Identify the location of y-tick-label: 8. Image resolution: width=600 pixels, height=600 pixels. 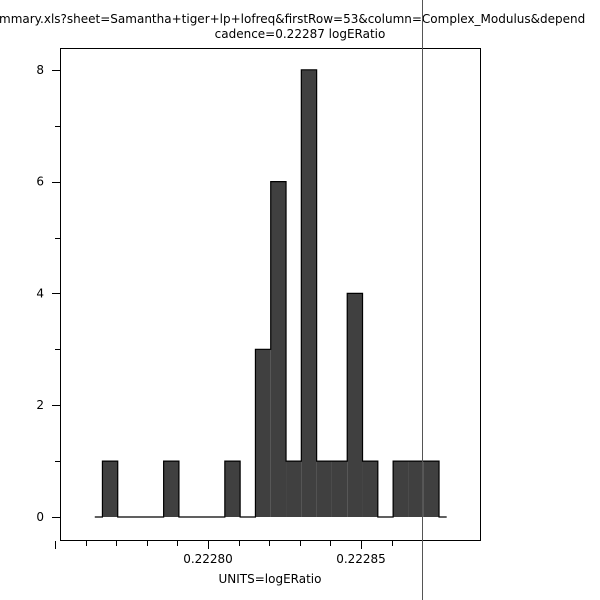
(40, 70).